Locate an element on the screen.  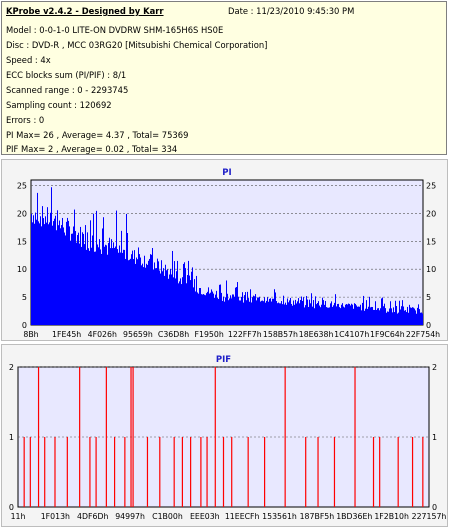
pi-y-tick-left: 10 is located at coordinates (22, 269).